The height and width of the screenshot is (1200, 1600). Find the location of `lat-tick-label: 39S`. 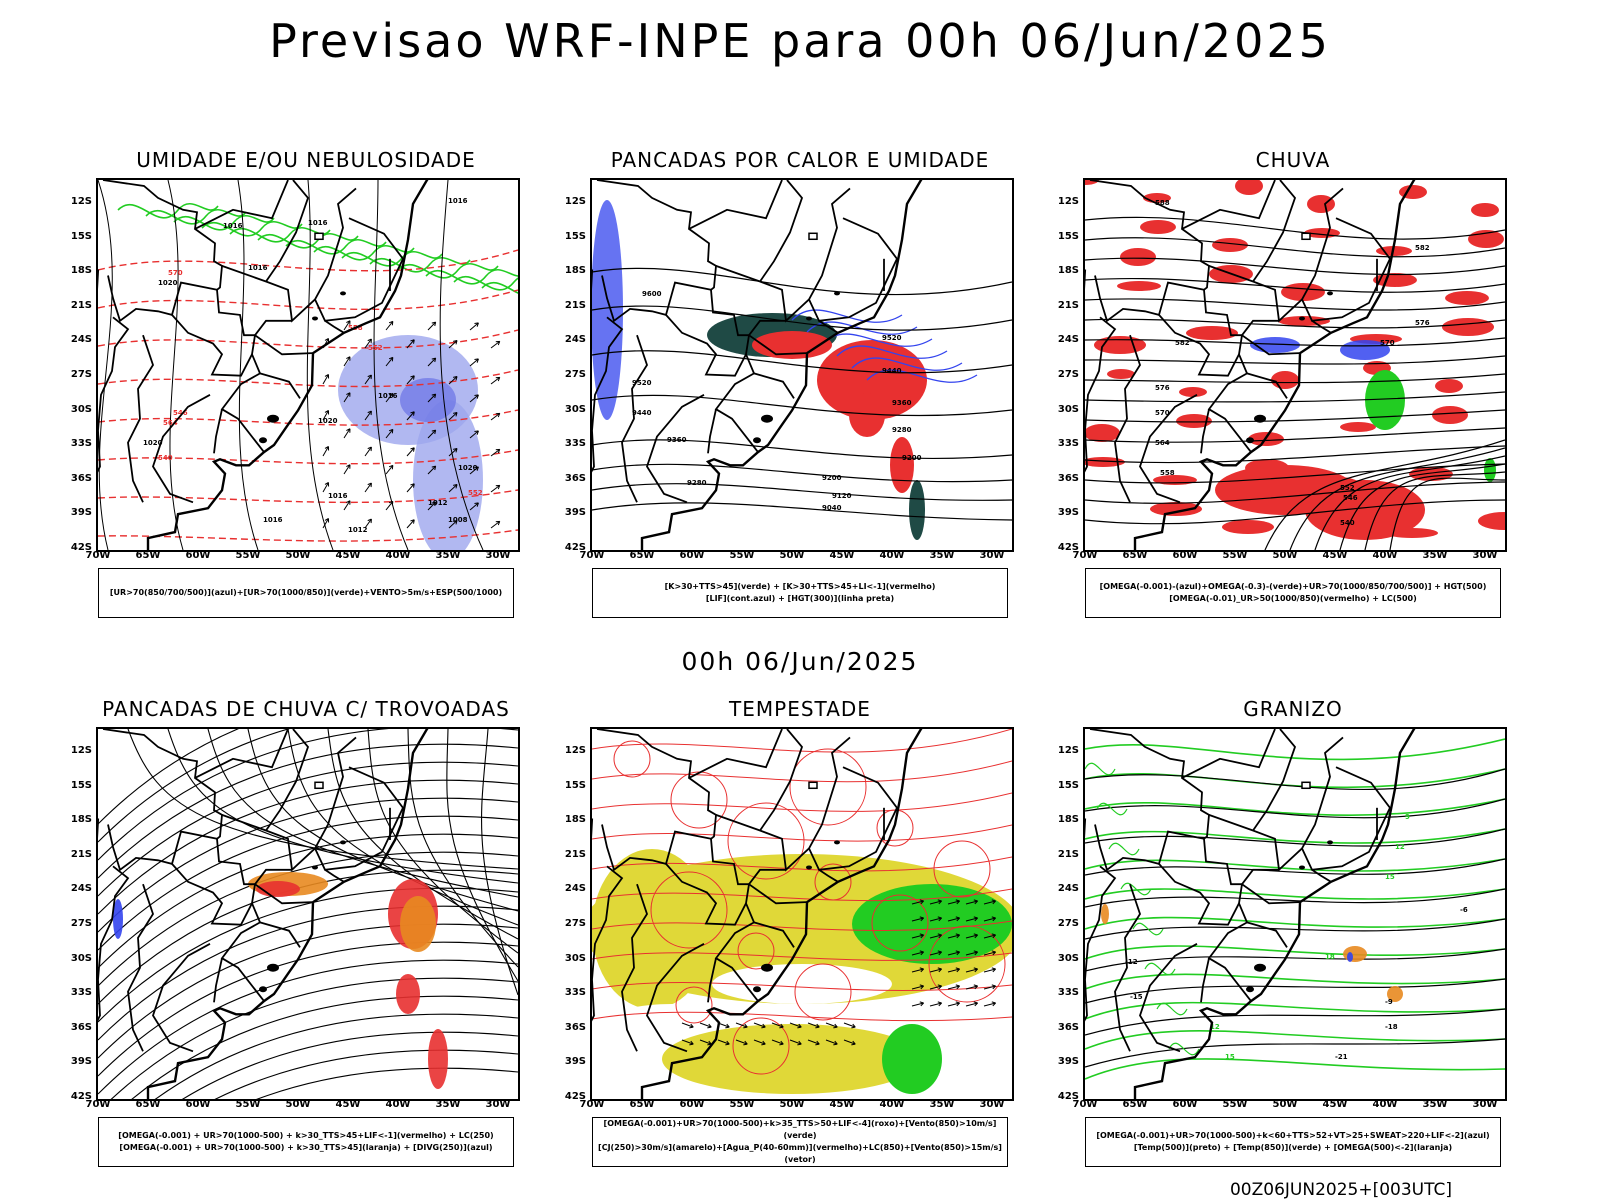

lat-tick-label: 39S is located at coordinates (575, 1062).